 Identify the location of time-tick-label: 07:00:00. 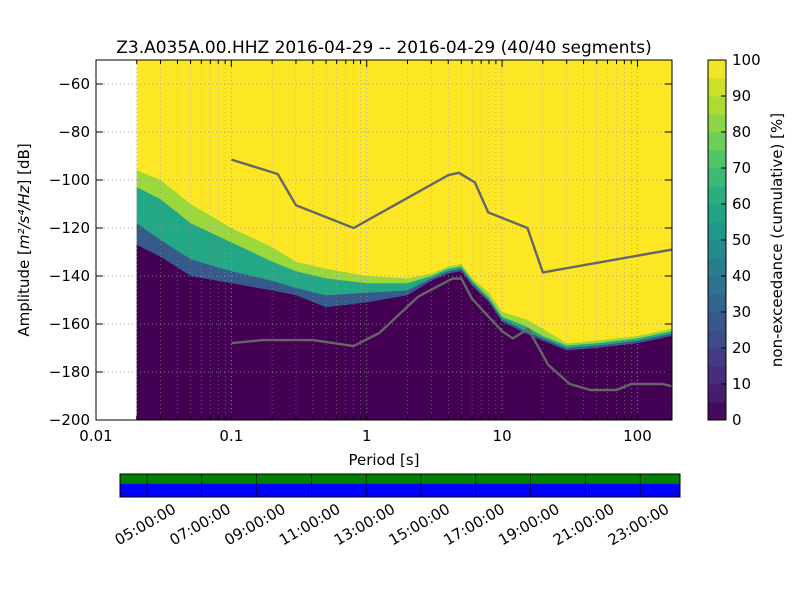
(199, 524).